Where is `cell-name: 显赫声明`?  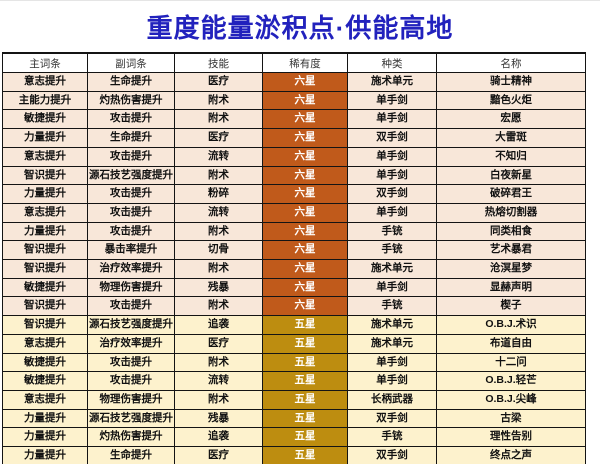
cell-name: 显赫声明 is located at coordinates (511, 287).